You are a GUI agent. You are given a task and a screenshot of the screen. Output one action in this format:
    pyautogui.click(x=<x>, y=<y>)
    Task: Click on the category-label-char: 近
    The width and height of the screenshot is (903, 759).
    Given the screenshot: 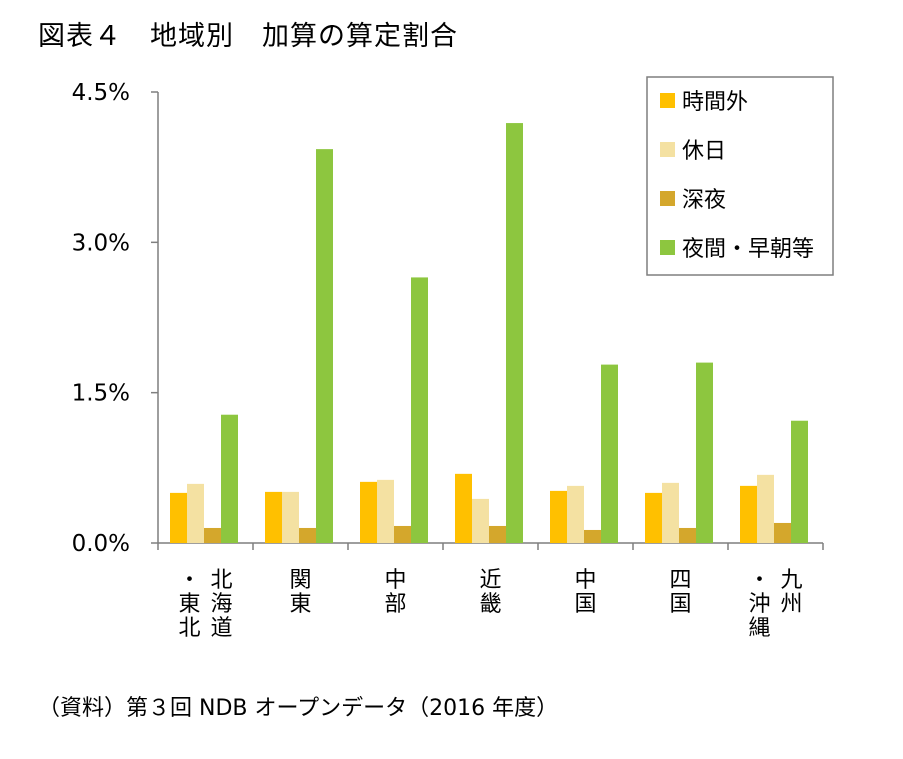 What is the action you would take?
    pyautogui.click(x=490, y=580)
    